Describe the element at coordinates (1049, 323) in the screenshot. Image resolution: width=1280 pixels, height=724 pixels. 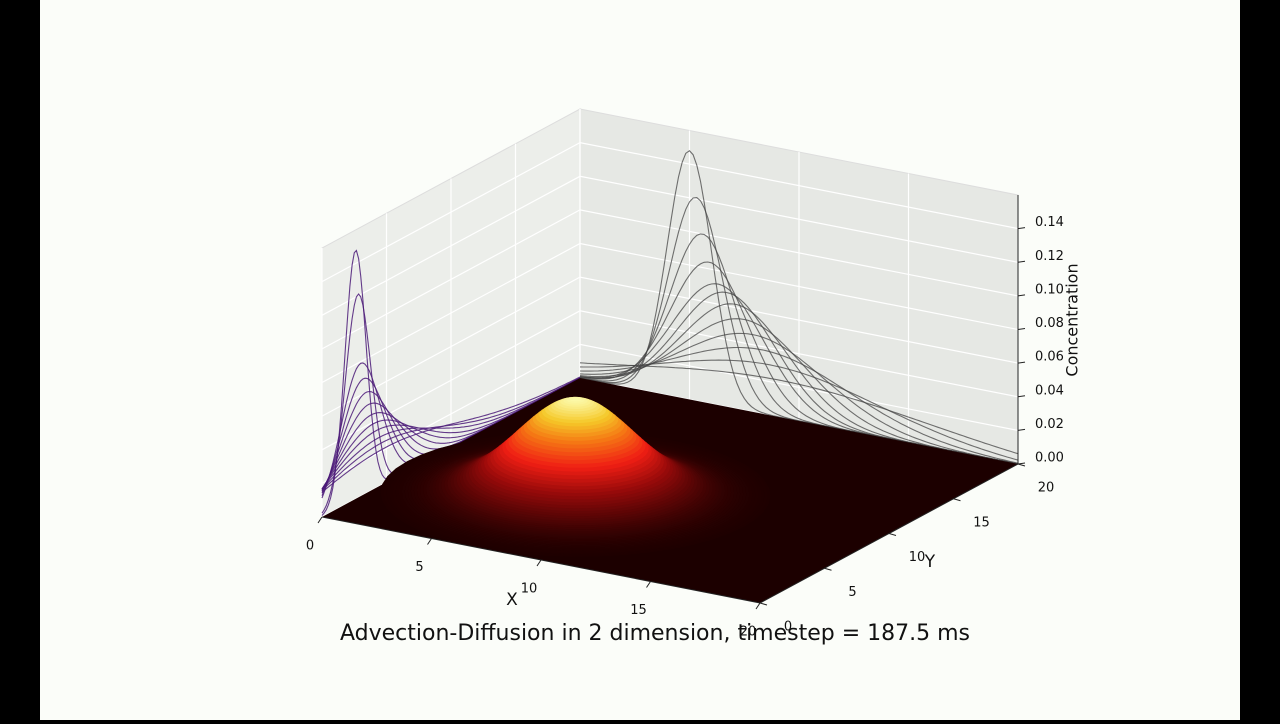
I see `z-tick-label: 0.08` at that location.